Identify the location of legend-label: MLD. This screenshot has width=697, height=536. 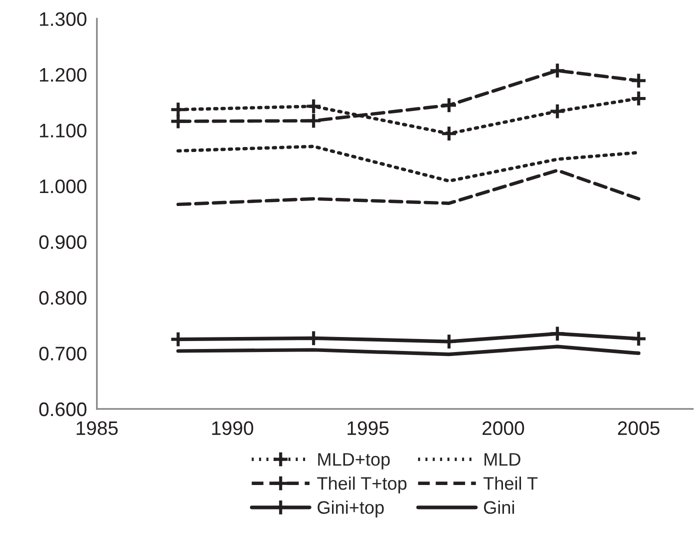
(502, 459).